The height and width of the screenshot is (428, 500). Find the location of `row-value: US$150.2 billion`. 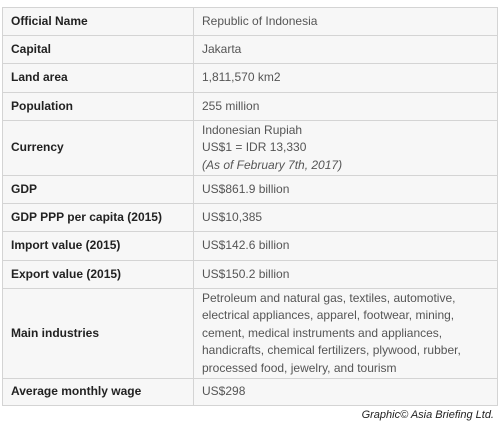

row-value: US$150.2 billion is located at coordinates (345, 274).